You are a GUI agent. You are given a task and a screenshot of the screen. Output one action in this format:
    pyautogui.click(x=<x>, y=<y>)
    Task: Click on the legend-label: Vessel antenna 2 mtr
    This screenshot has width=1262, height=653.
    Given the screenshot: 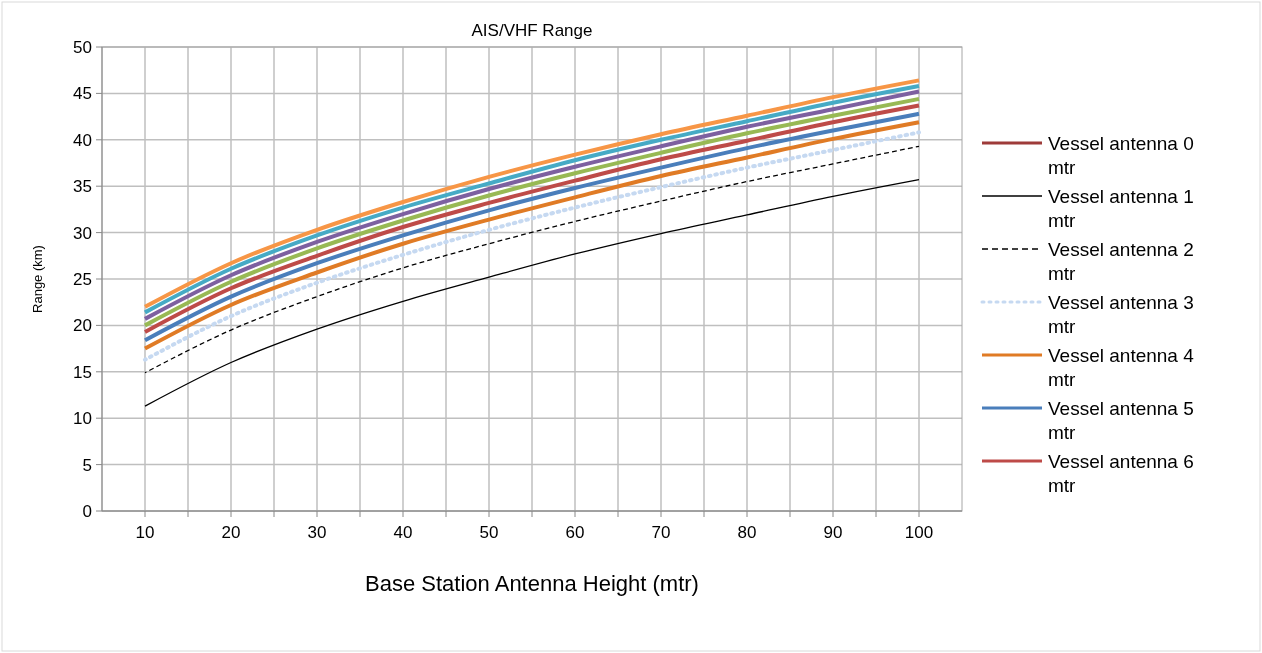 What is the action you would take?
    pyautogui.click(x=1121, y=261)
    